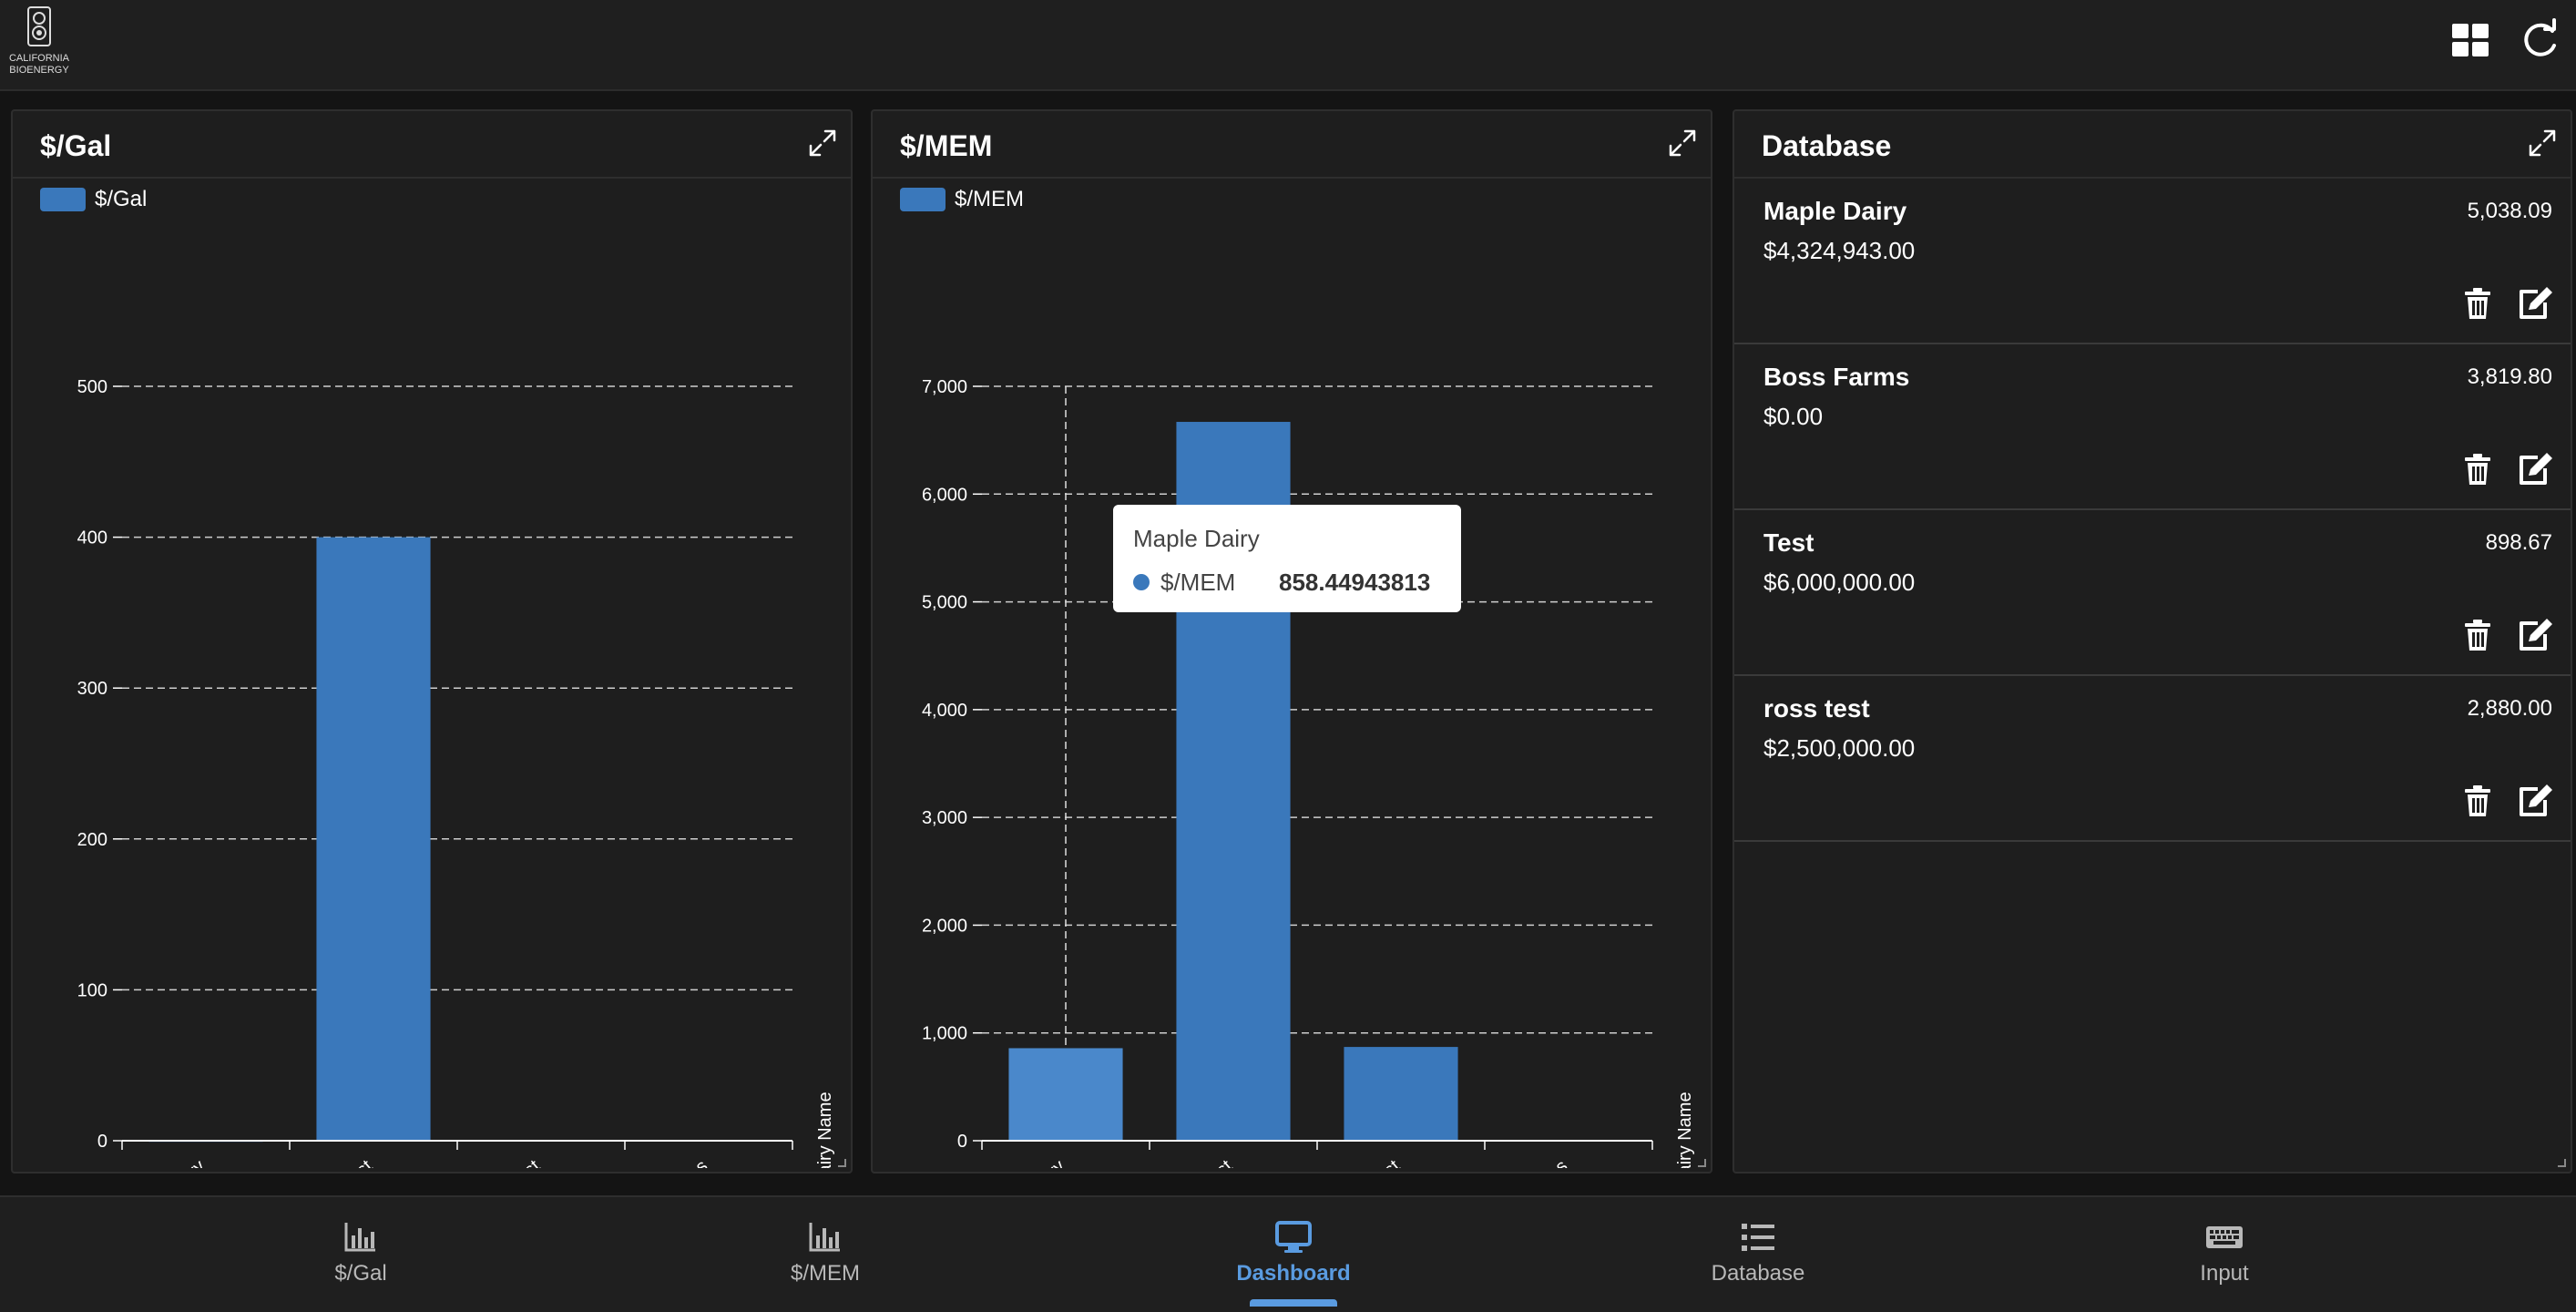  What do you see at coordinates (1837, 377) in the screenshot?
I see `database-row-name: Boss Farms` at bounding box center [1837, 377].